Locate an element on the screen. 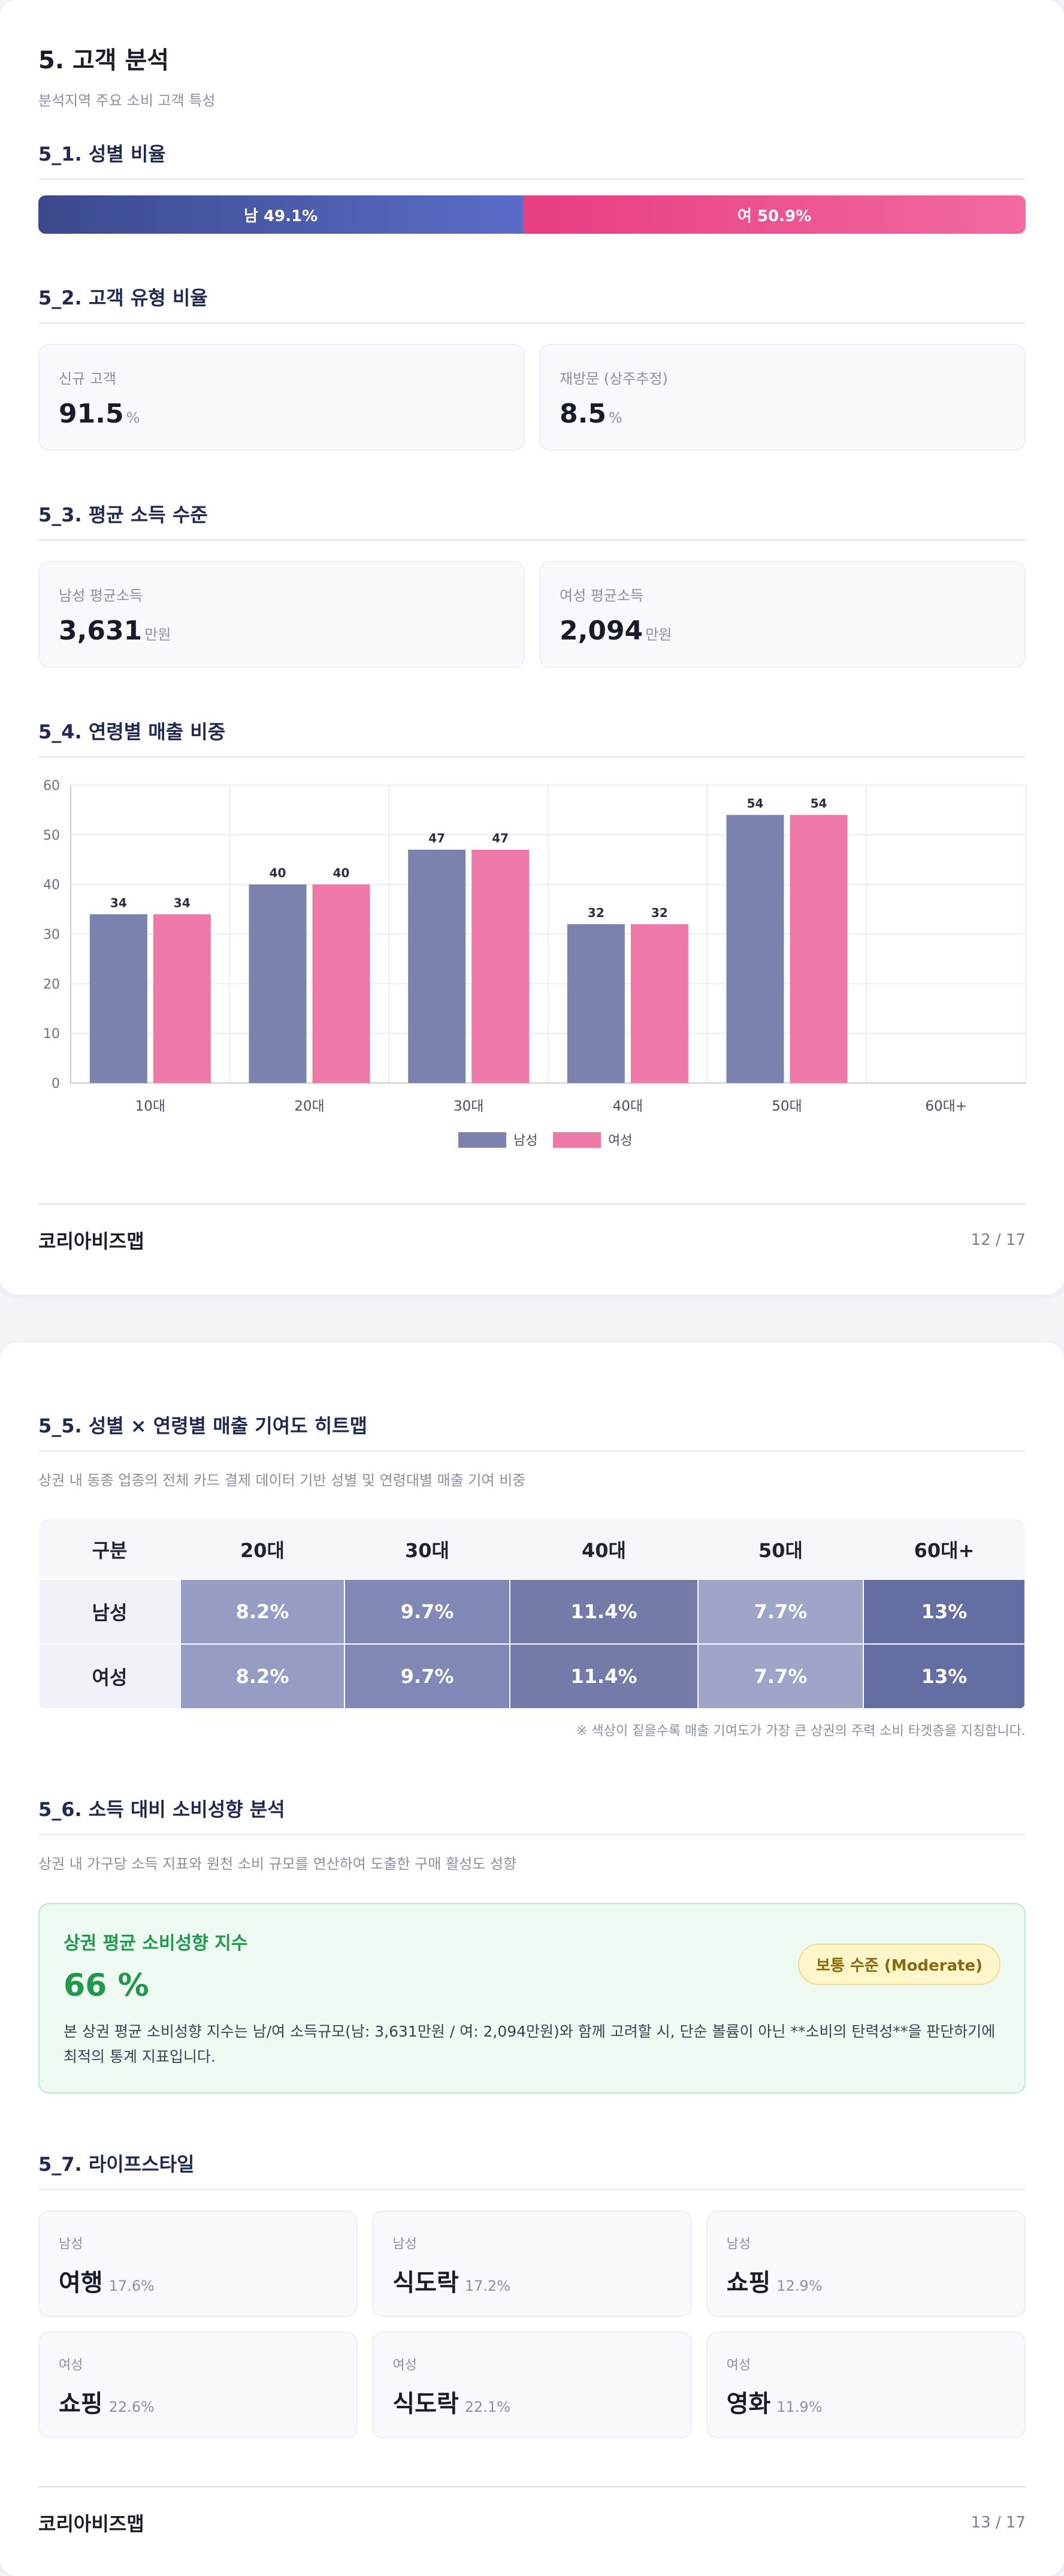 This screenshot has width=1064, height=2576. footer-divider is located at coordinates (532, 2487).